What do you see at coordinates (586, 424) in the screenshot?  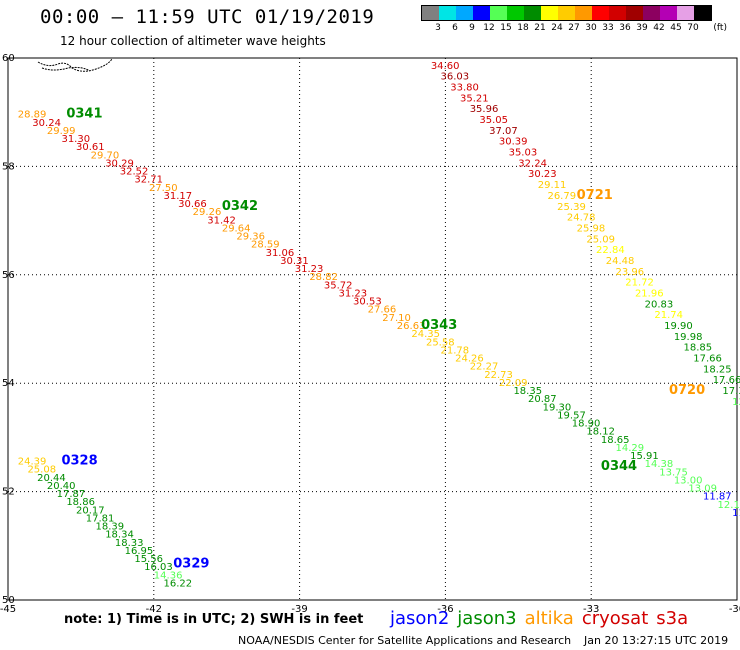 I see `wave-height-value: 18.90` at bounding box center [586, 424].